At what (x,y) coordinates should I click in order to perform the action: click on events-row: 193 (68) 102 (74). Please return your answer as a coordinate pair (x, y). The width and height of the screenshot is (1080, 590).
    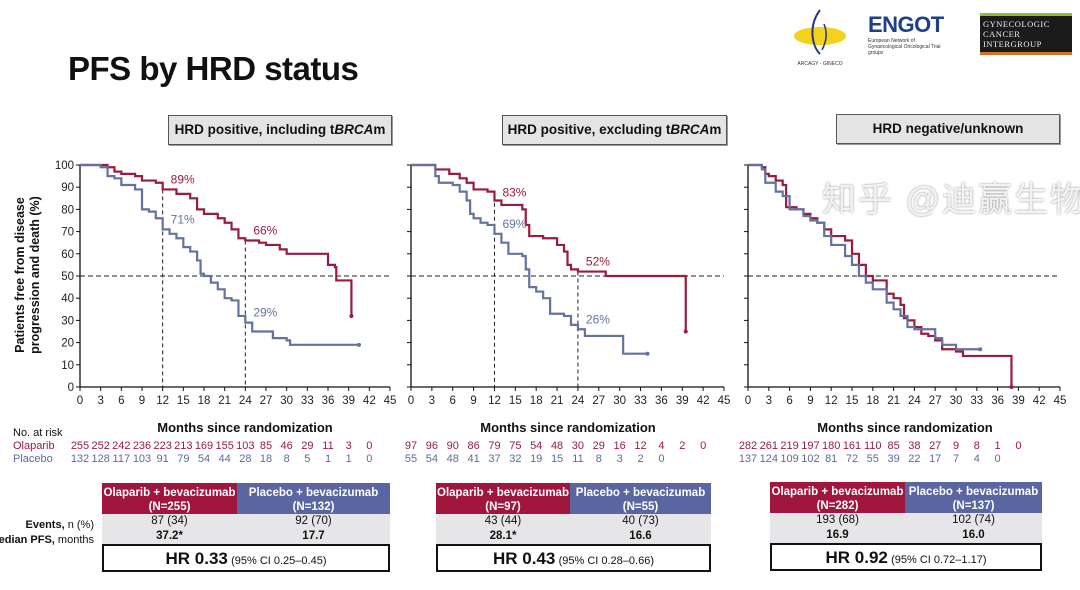
    Looking at the image, I should click on (906, 520).